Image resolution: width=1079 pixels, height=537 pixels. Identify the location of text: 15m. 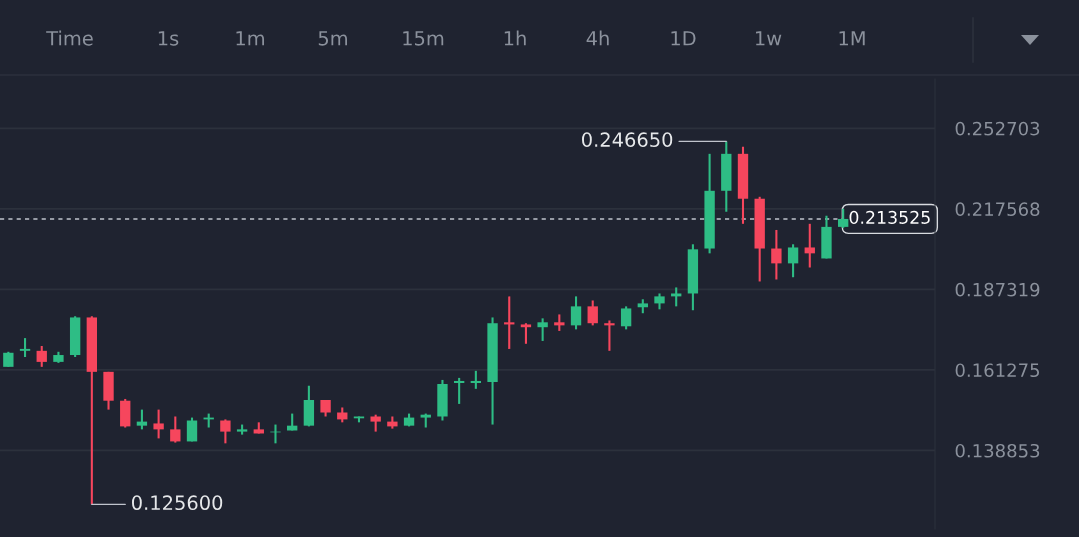
(423, 38).